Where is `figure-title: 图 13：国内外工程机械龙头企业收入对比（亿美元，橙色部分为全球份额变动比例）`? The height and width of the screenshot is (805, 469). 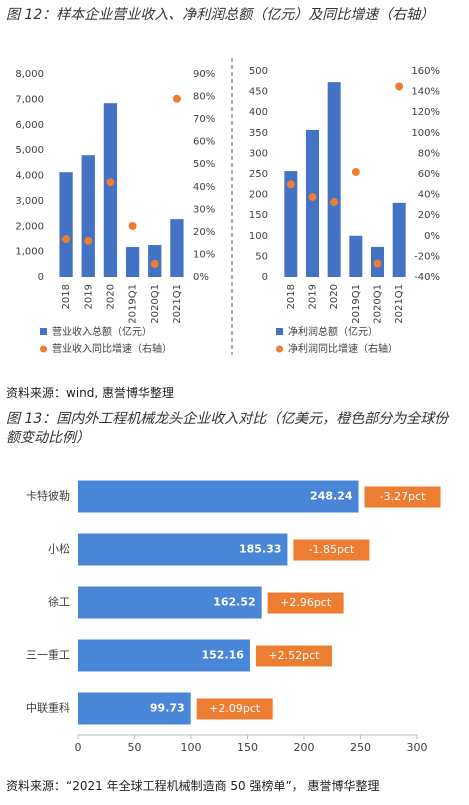
figure-title: 图 13：国内外工程机械龙头企业收入对比（亿美元，橙色部分为全球份额变动比例） is located at coordinates (227, 428).